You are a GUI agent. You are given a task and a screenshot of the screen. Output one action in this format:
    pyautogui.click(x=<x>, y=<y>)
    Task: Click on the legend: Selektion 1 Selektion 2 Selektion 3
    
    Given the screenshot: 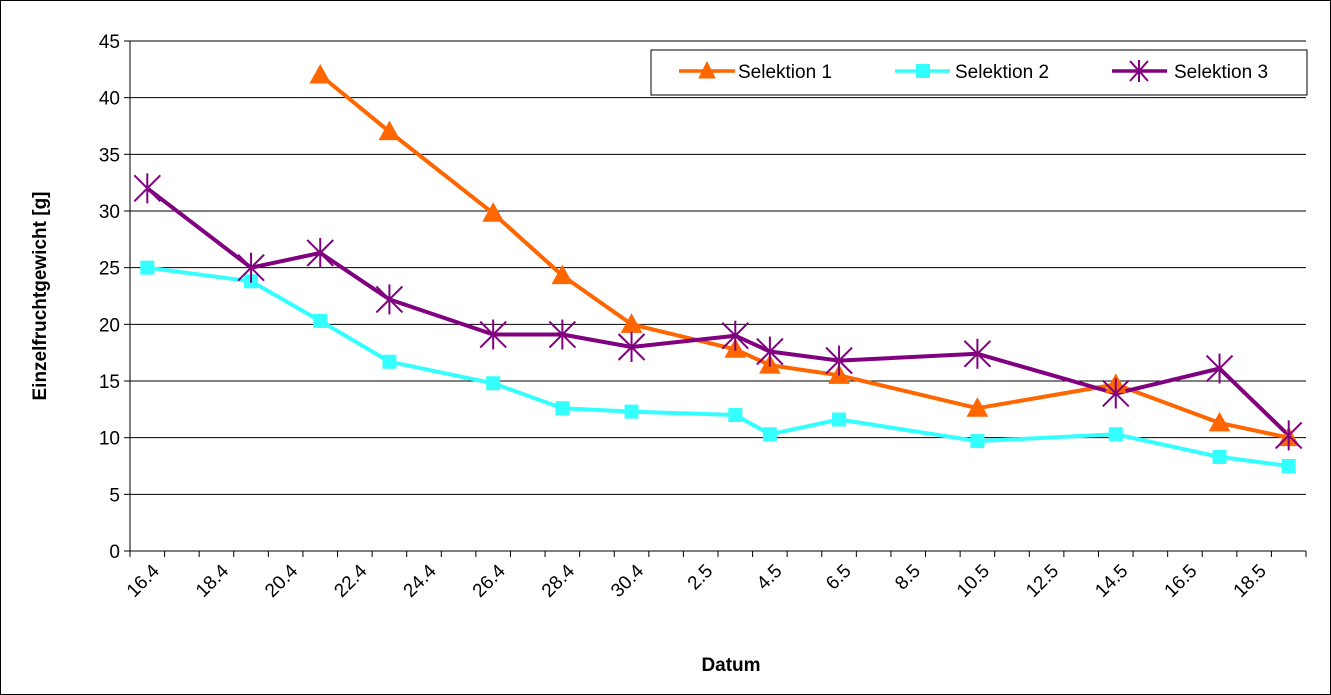 What is the action you would take?
    pyautogui.click(x=979, y=72)
    